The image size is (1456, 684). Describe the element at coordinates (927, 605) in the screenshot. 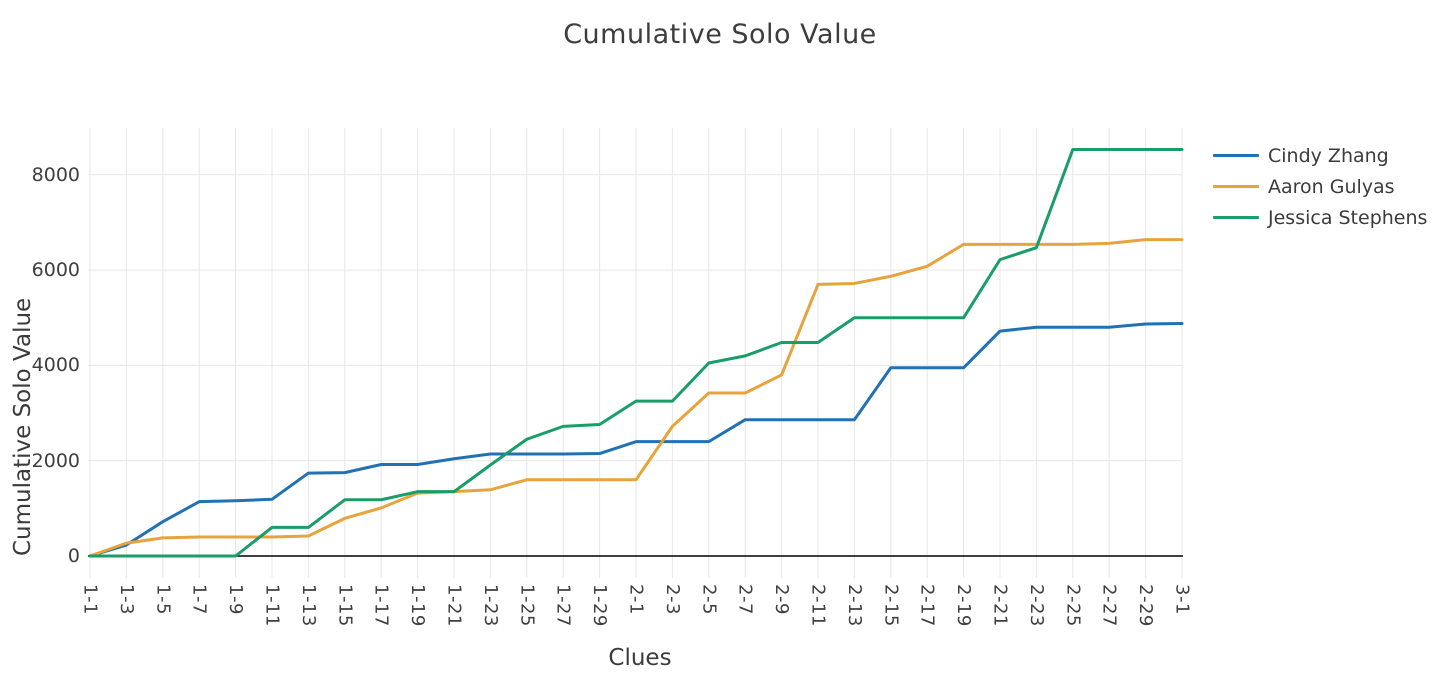

I see `x-tick-label: 2-17` at that location.